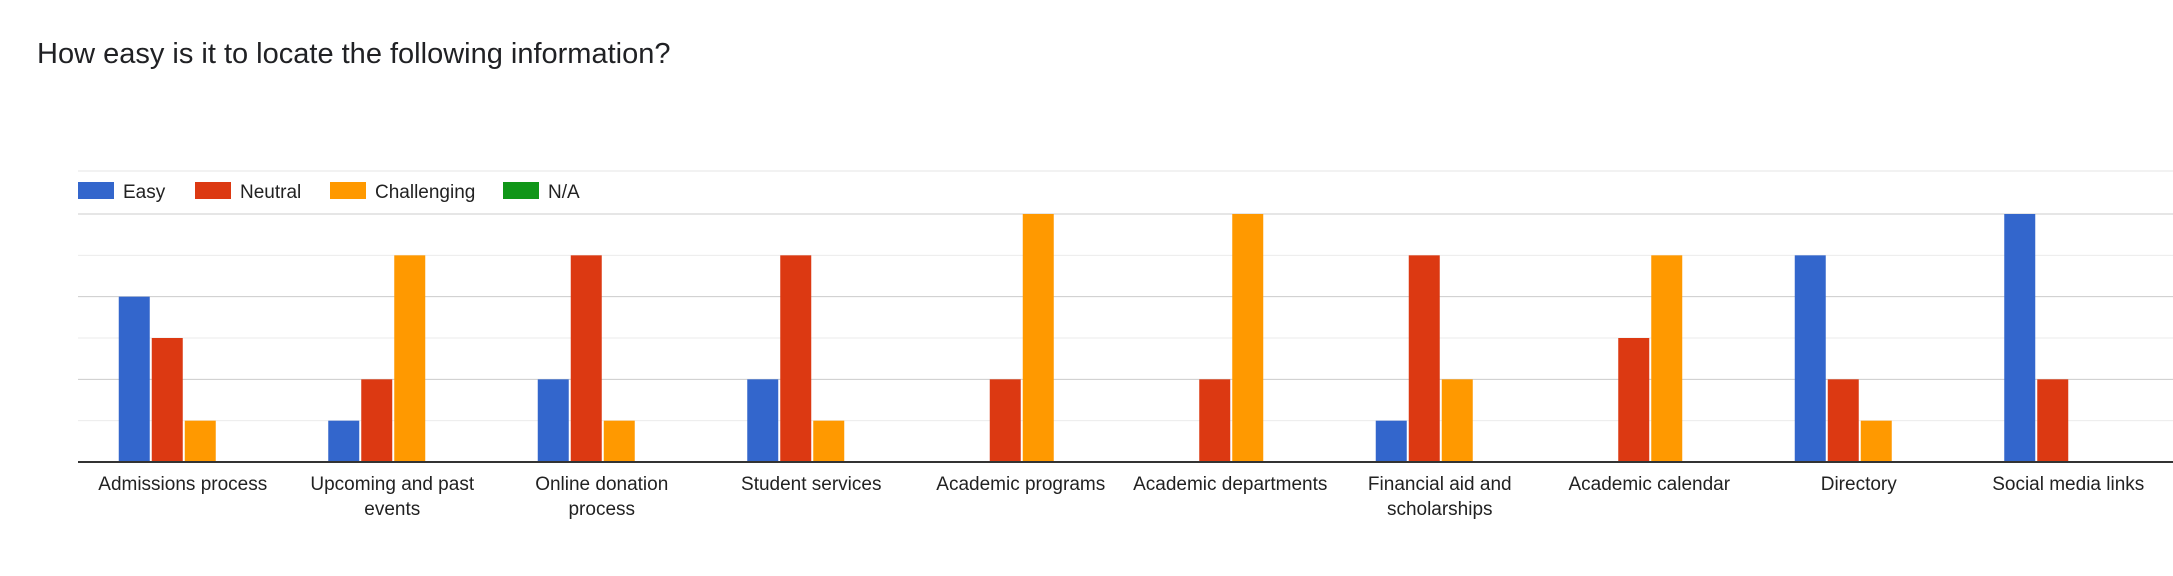  Describe the element at coordinates (564, 192) in the screenshot. I see `legend-label: N/A` at that location.